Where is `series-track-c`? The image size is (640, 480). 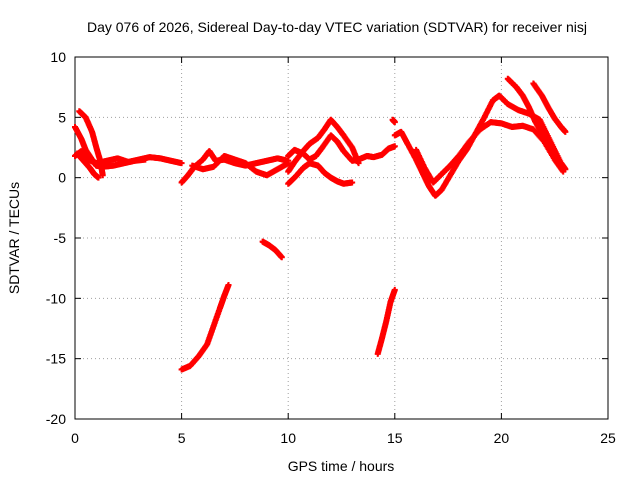 series-track-c is located at coordinates (91, 143).